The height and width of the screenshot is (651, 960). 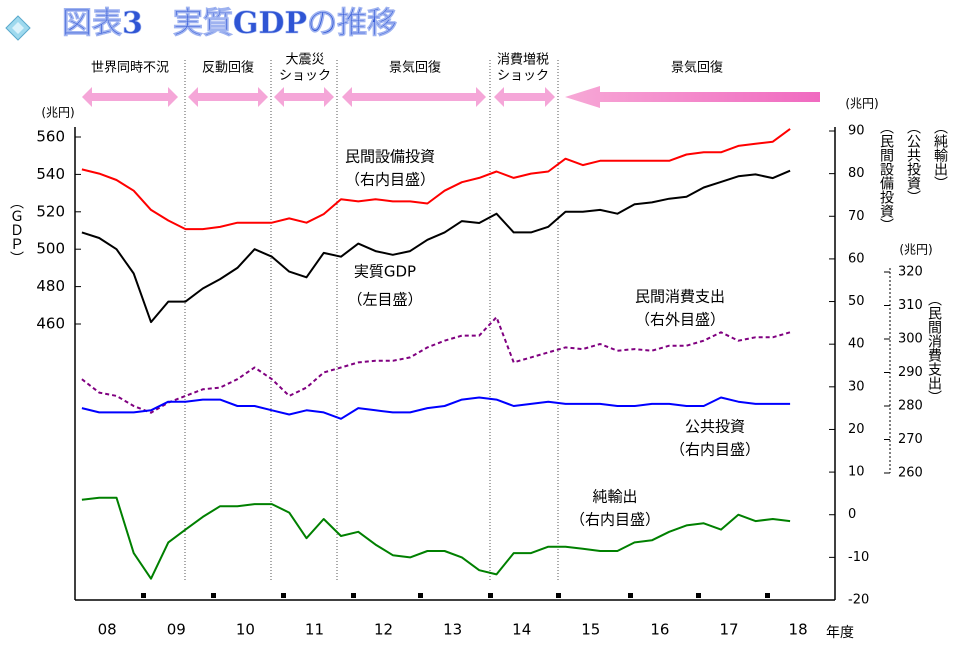 What do you see at coordinates (934, 348) in the screenshot?
I see `y3-axis-label: （民間消費支出）` at bounding box center [934, 348].